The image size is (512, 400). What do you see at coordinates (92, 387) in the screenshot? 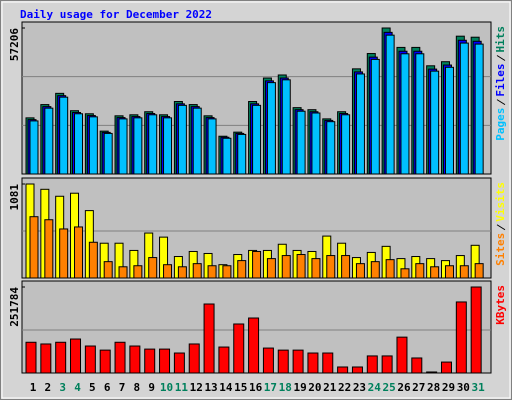
I see `x-tick-label: 5` at bounding box center [92, 387].